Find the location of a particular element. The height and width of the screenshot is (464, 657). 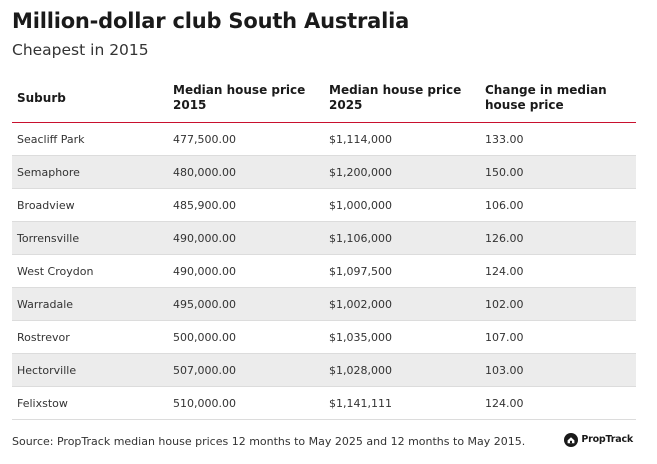

cell-change: 102.00 is located at coordinates (558, 304).